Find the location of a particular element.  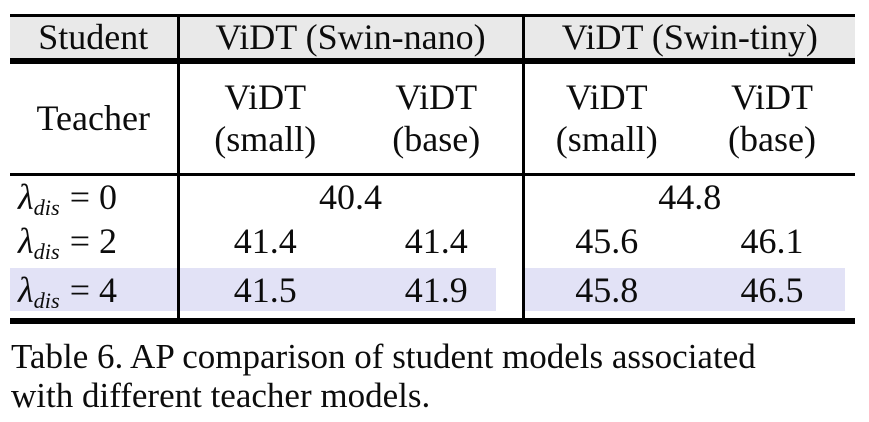

teacher-cell-nano-small: ViDT (small) is located at coordinates (263, 118).